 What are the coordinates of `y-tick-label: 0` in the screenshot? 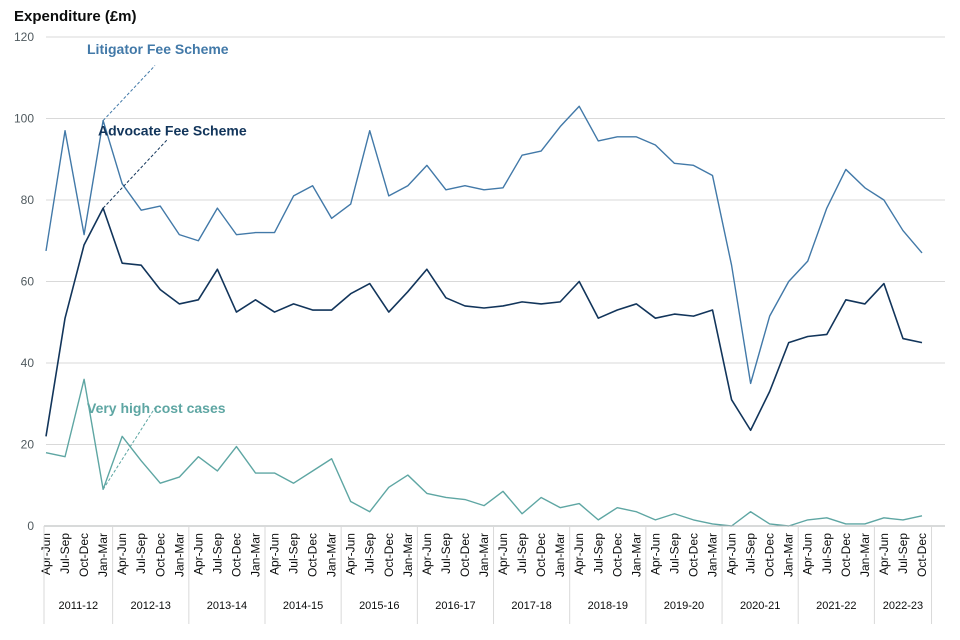 It's located at (30, 526).